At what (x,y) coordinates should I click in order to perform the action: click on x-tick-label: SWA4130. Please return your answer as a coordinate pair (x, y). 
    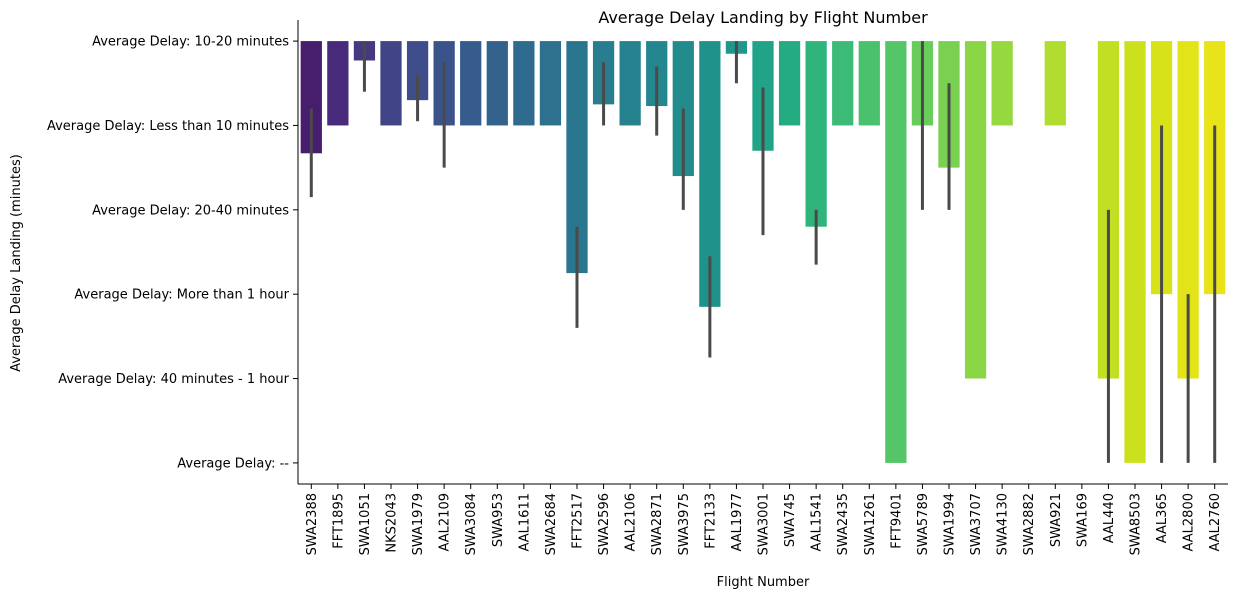
    Looking at the image, I should click on (1003, 524).